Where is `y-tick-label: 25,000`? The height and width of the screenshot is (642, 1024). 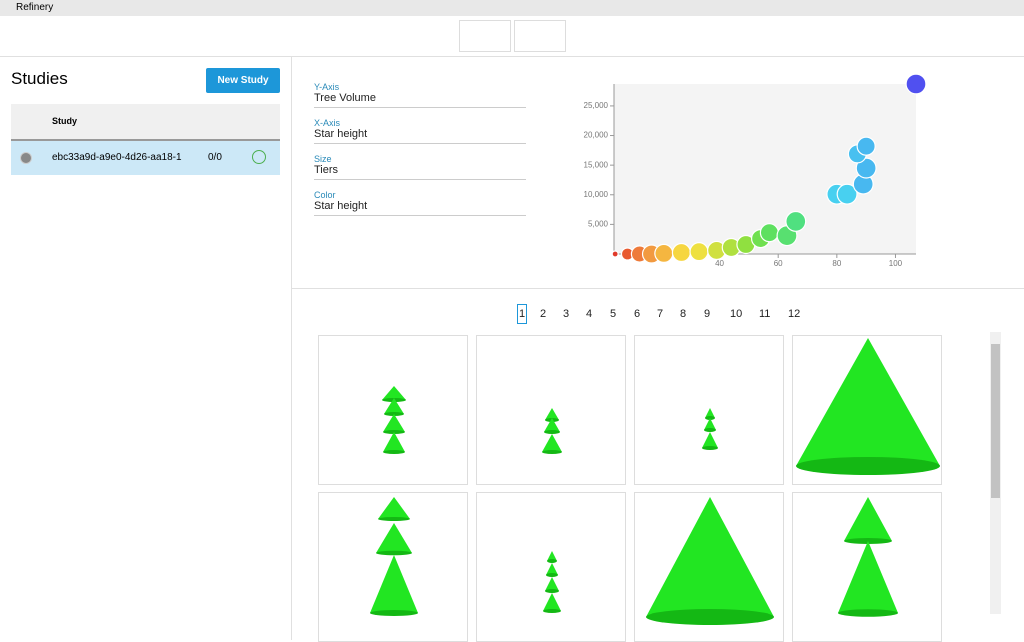 y-tick-label: 25,000 is located at coordinates (596, 105).